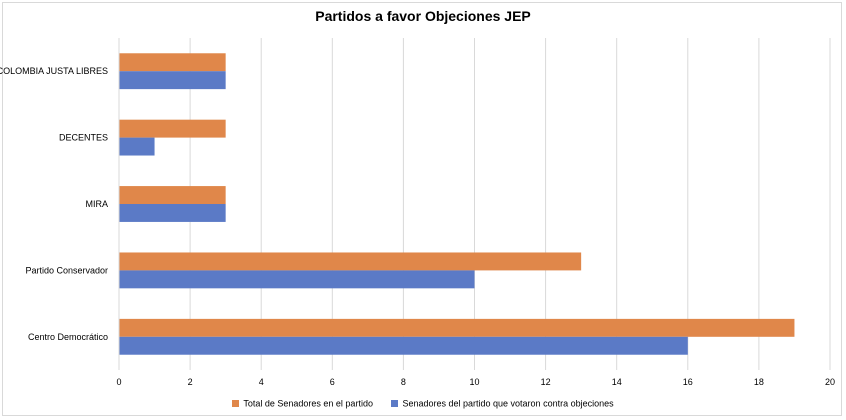 The image size is (846, 420). What do you see at coordinates (261, 382) in the screenshot?
I see `x-tick-label-2: 4` at bounding box center [261, 382].